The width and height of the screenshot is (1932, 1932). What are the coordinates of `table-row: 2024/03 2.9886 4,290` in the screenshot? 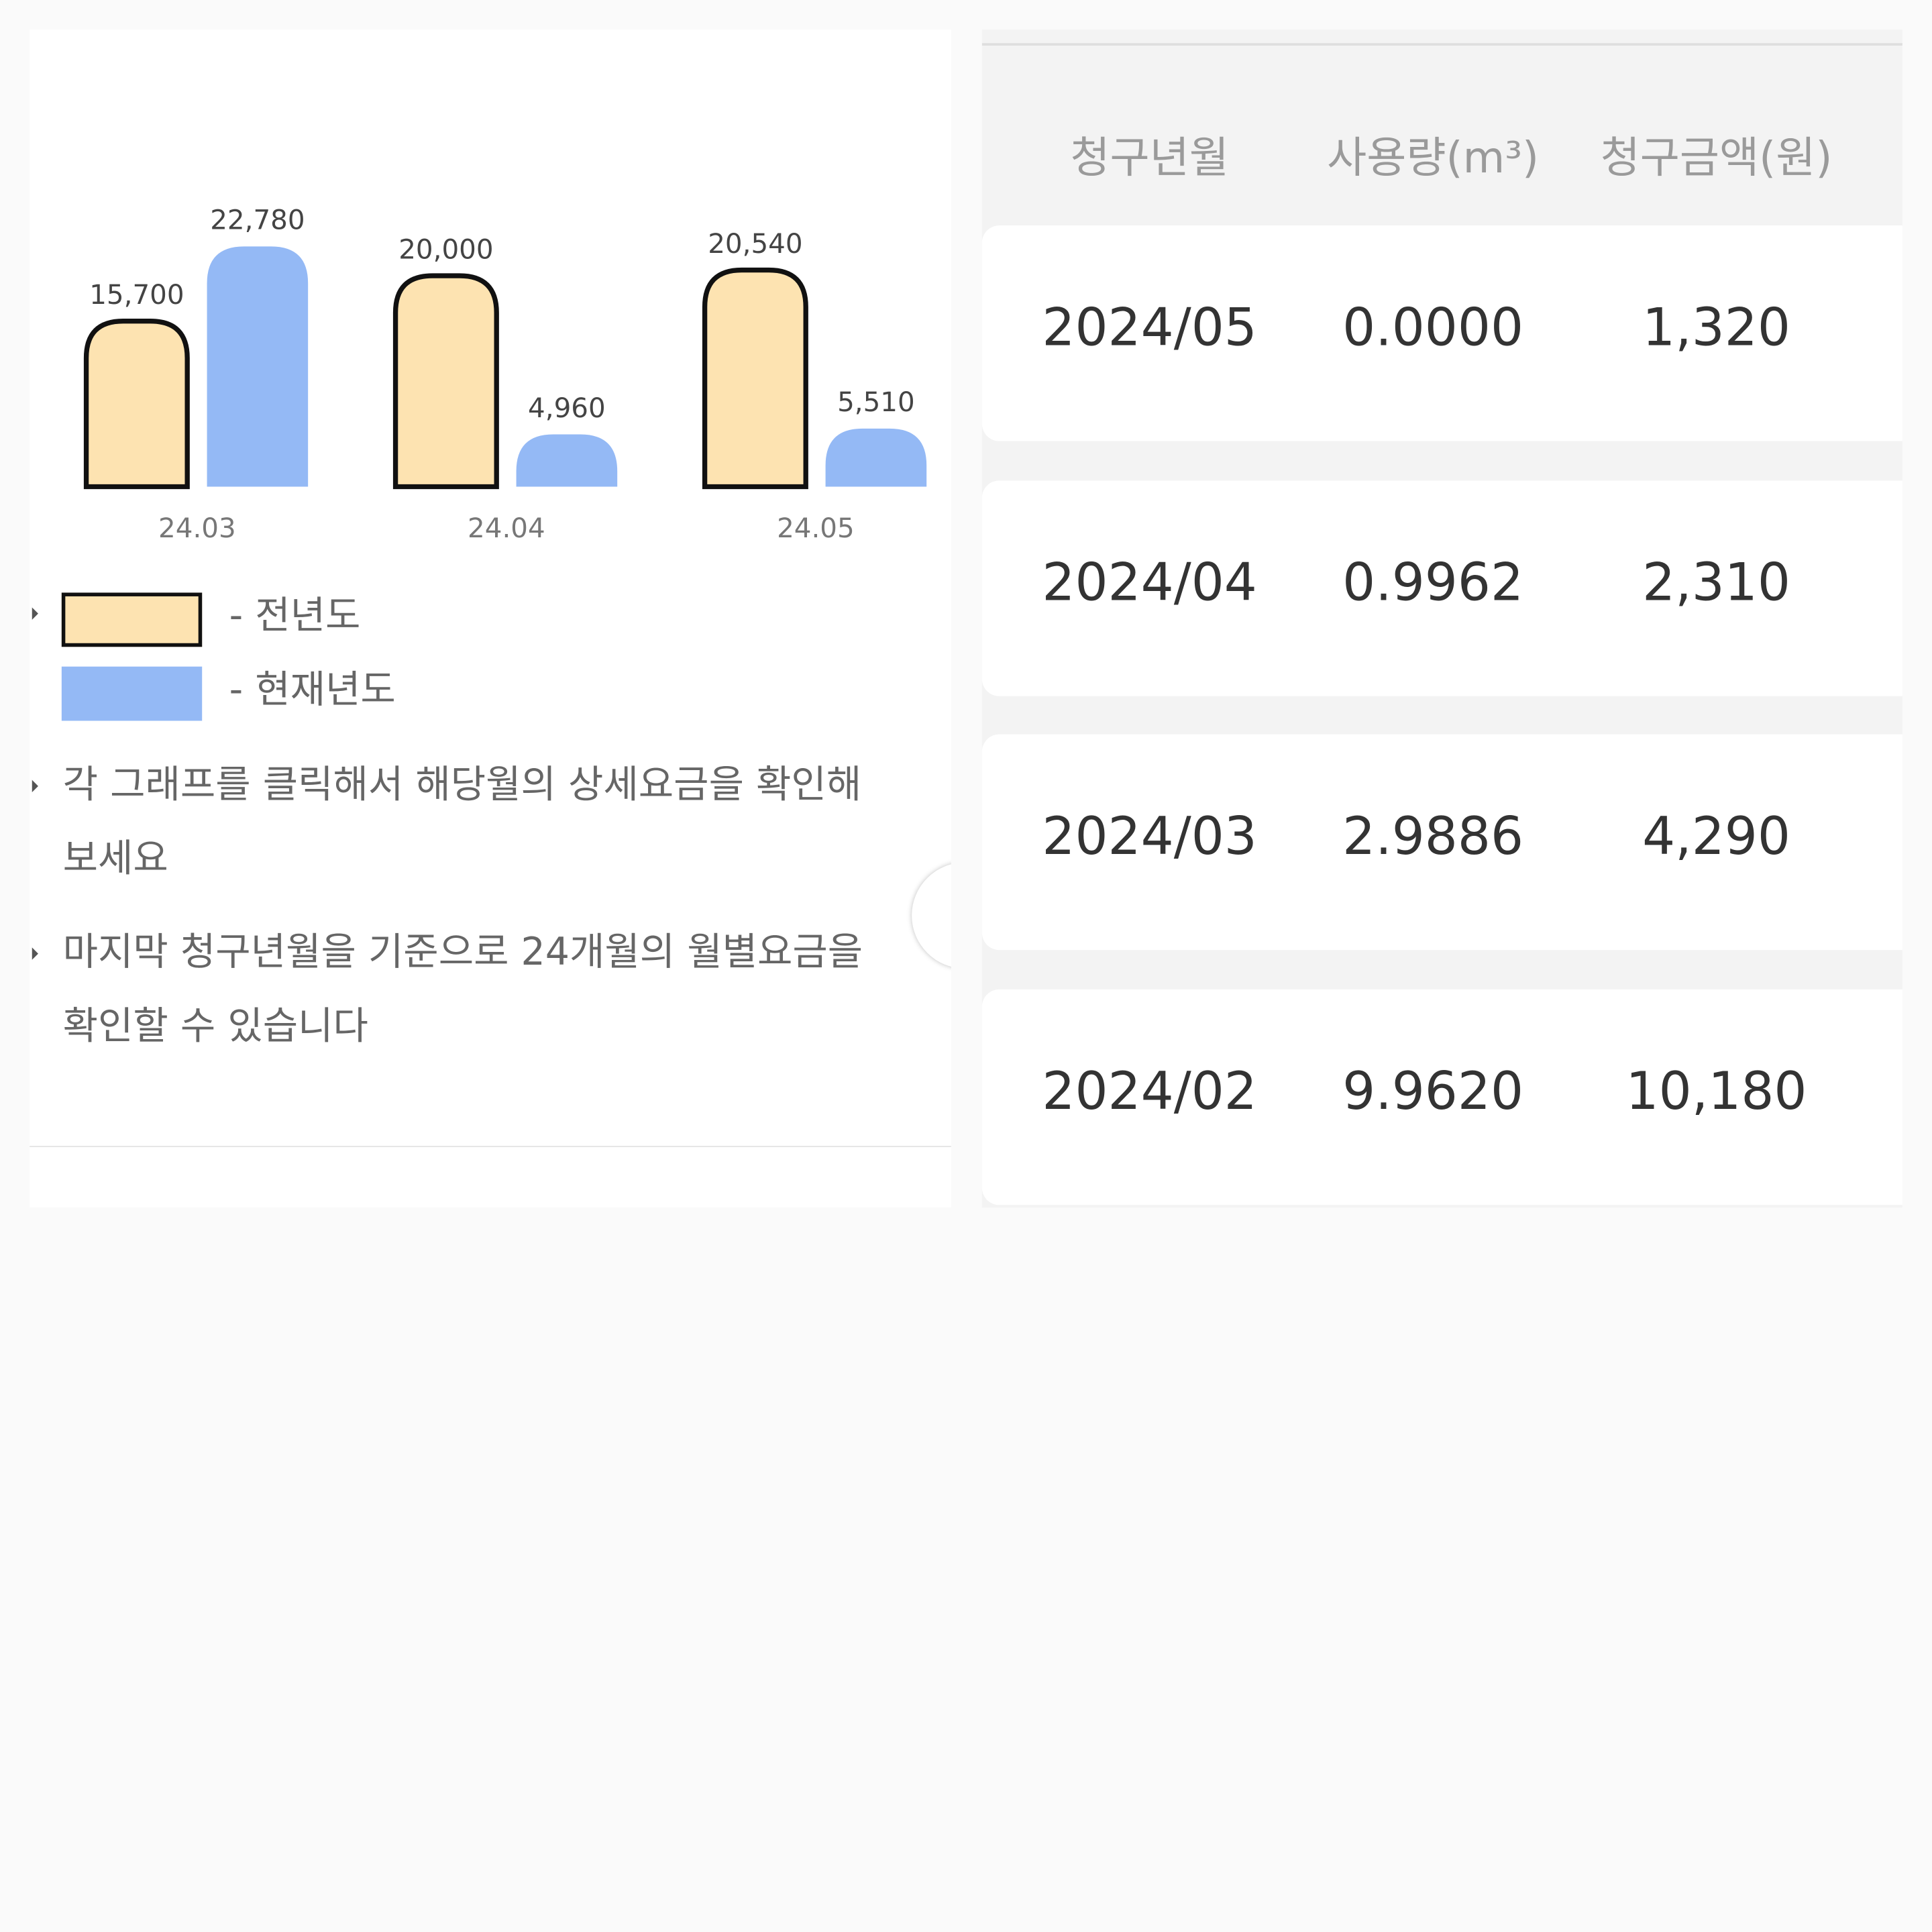 It's located at (1441, 842).